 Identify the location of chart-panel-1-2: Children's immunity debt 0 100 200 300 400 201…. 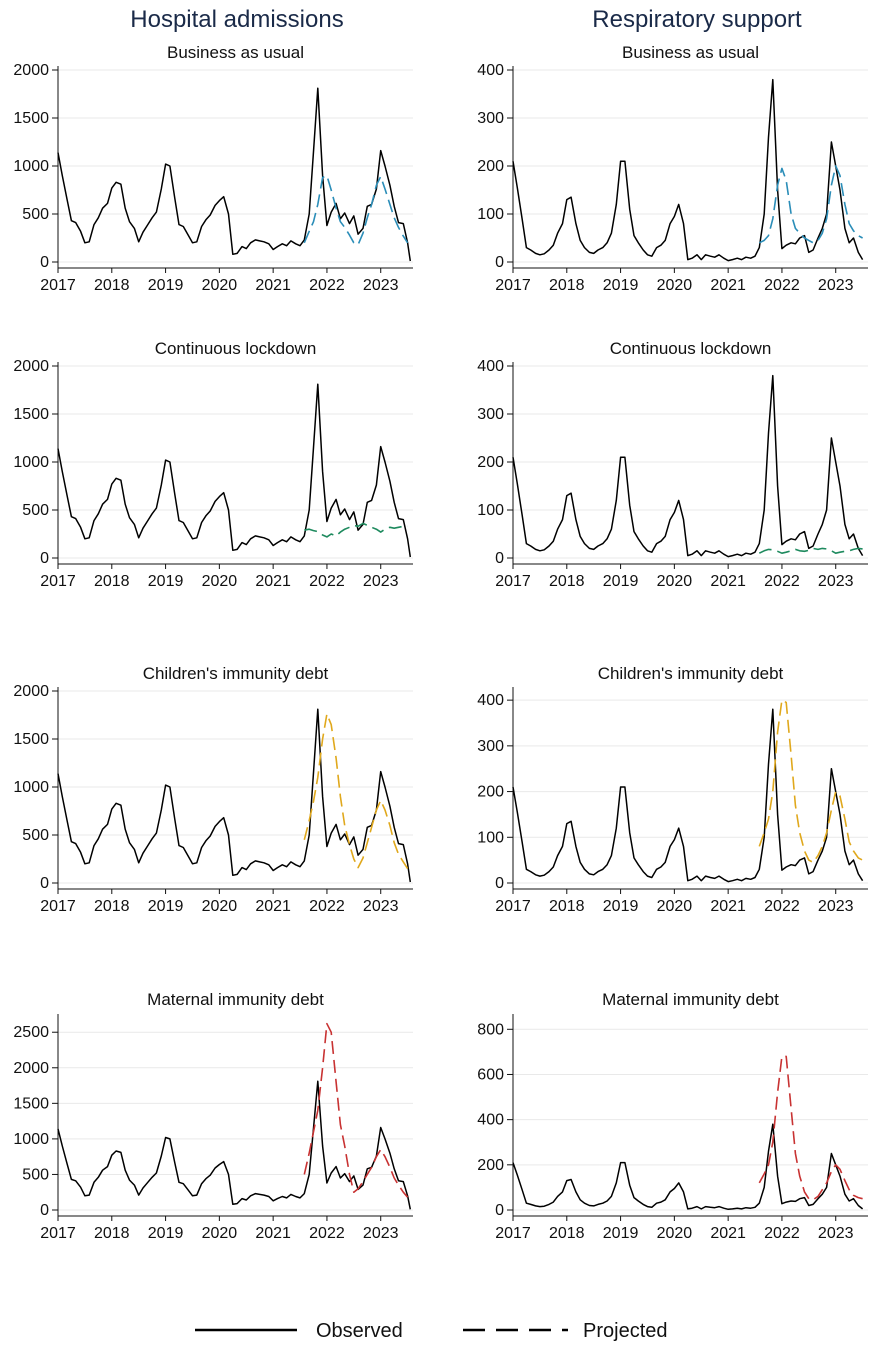
(672, 789).